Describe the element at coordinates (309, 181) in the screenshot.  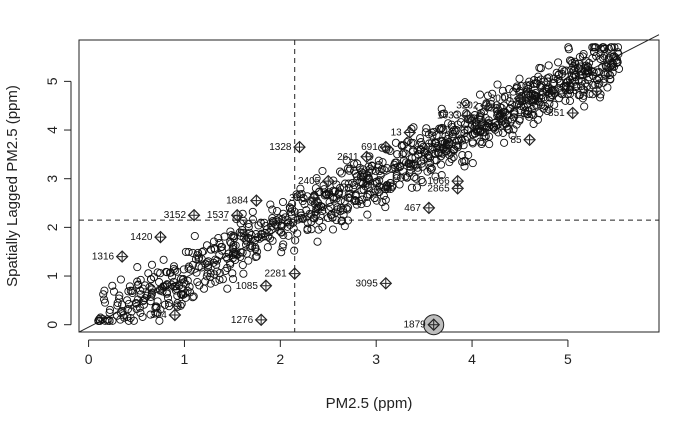
I see `influential-point-label: 2405` at that location.